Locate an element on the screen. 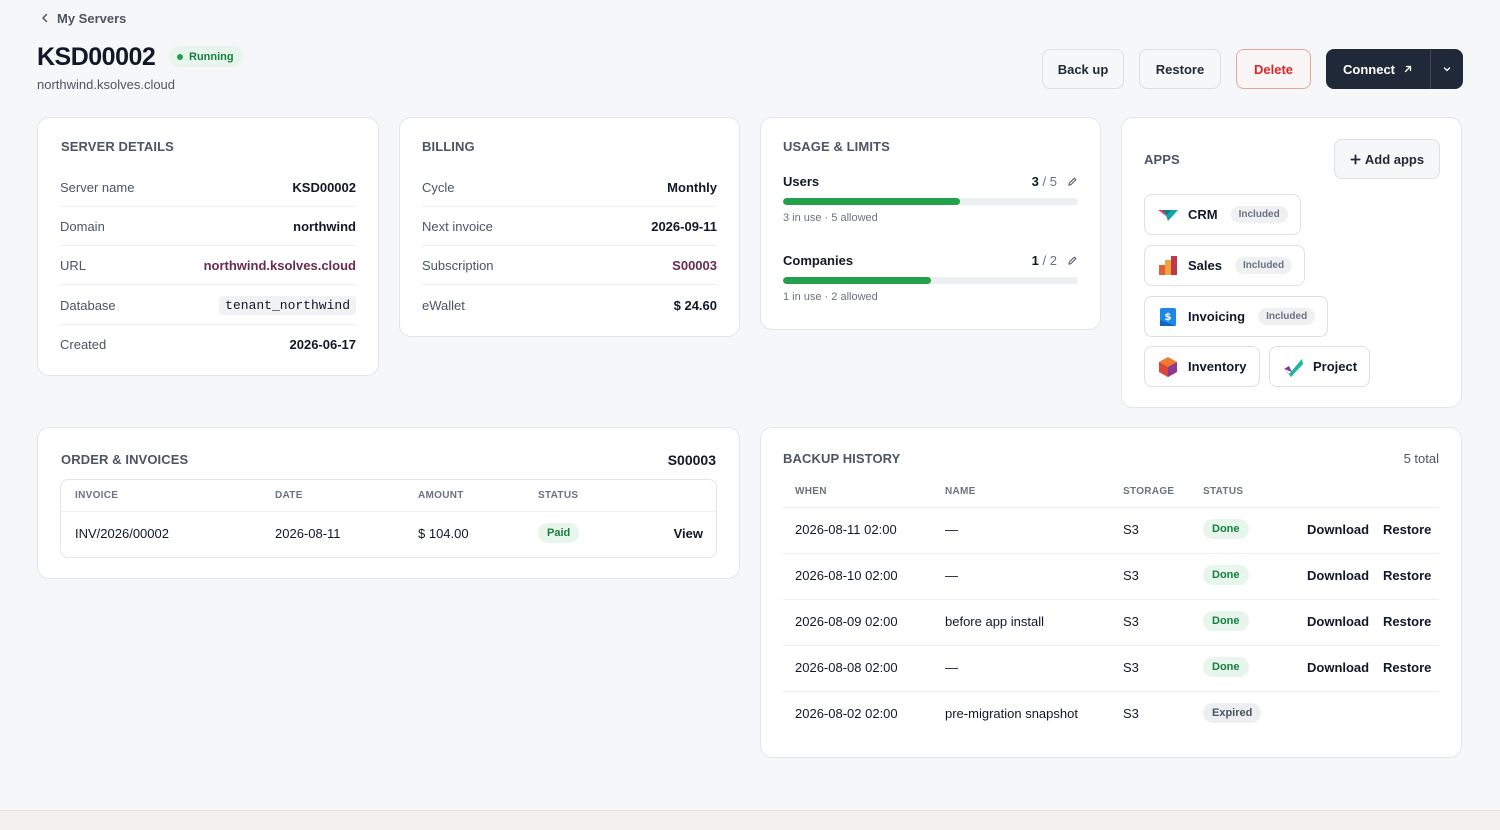 The width and height of the screenshot is (1500, 830). detail-row-database: Database tenant_northwind is located at coordinates (208, 305).